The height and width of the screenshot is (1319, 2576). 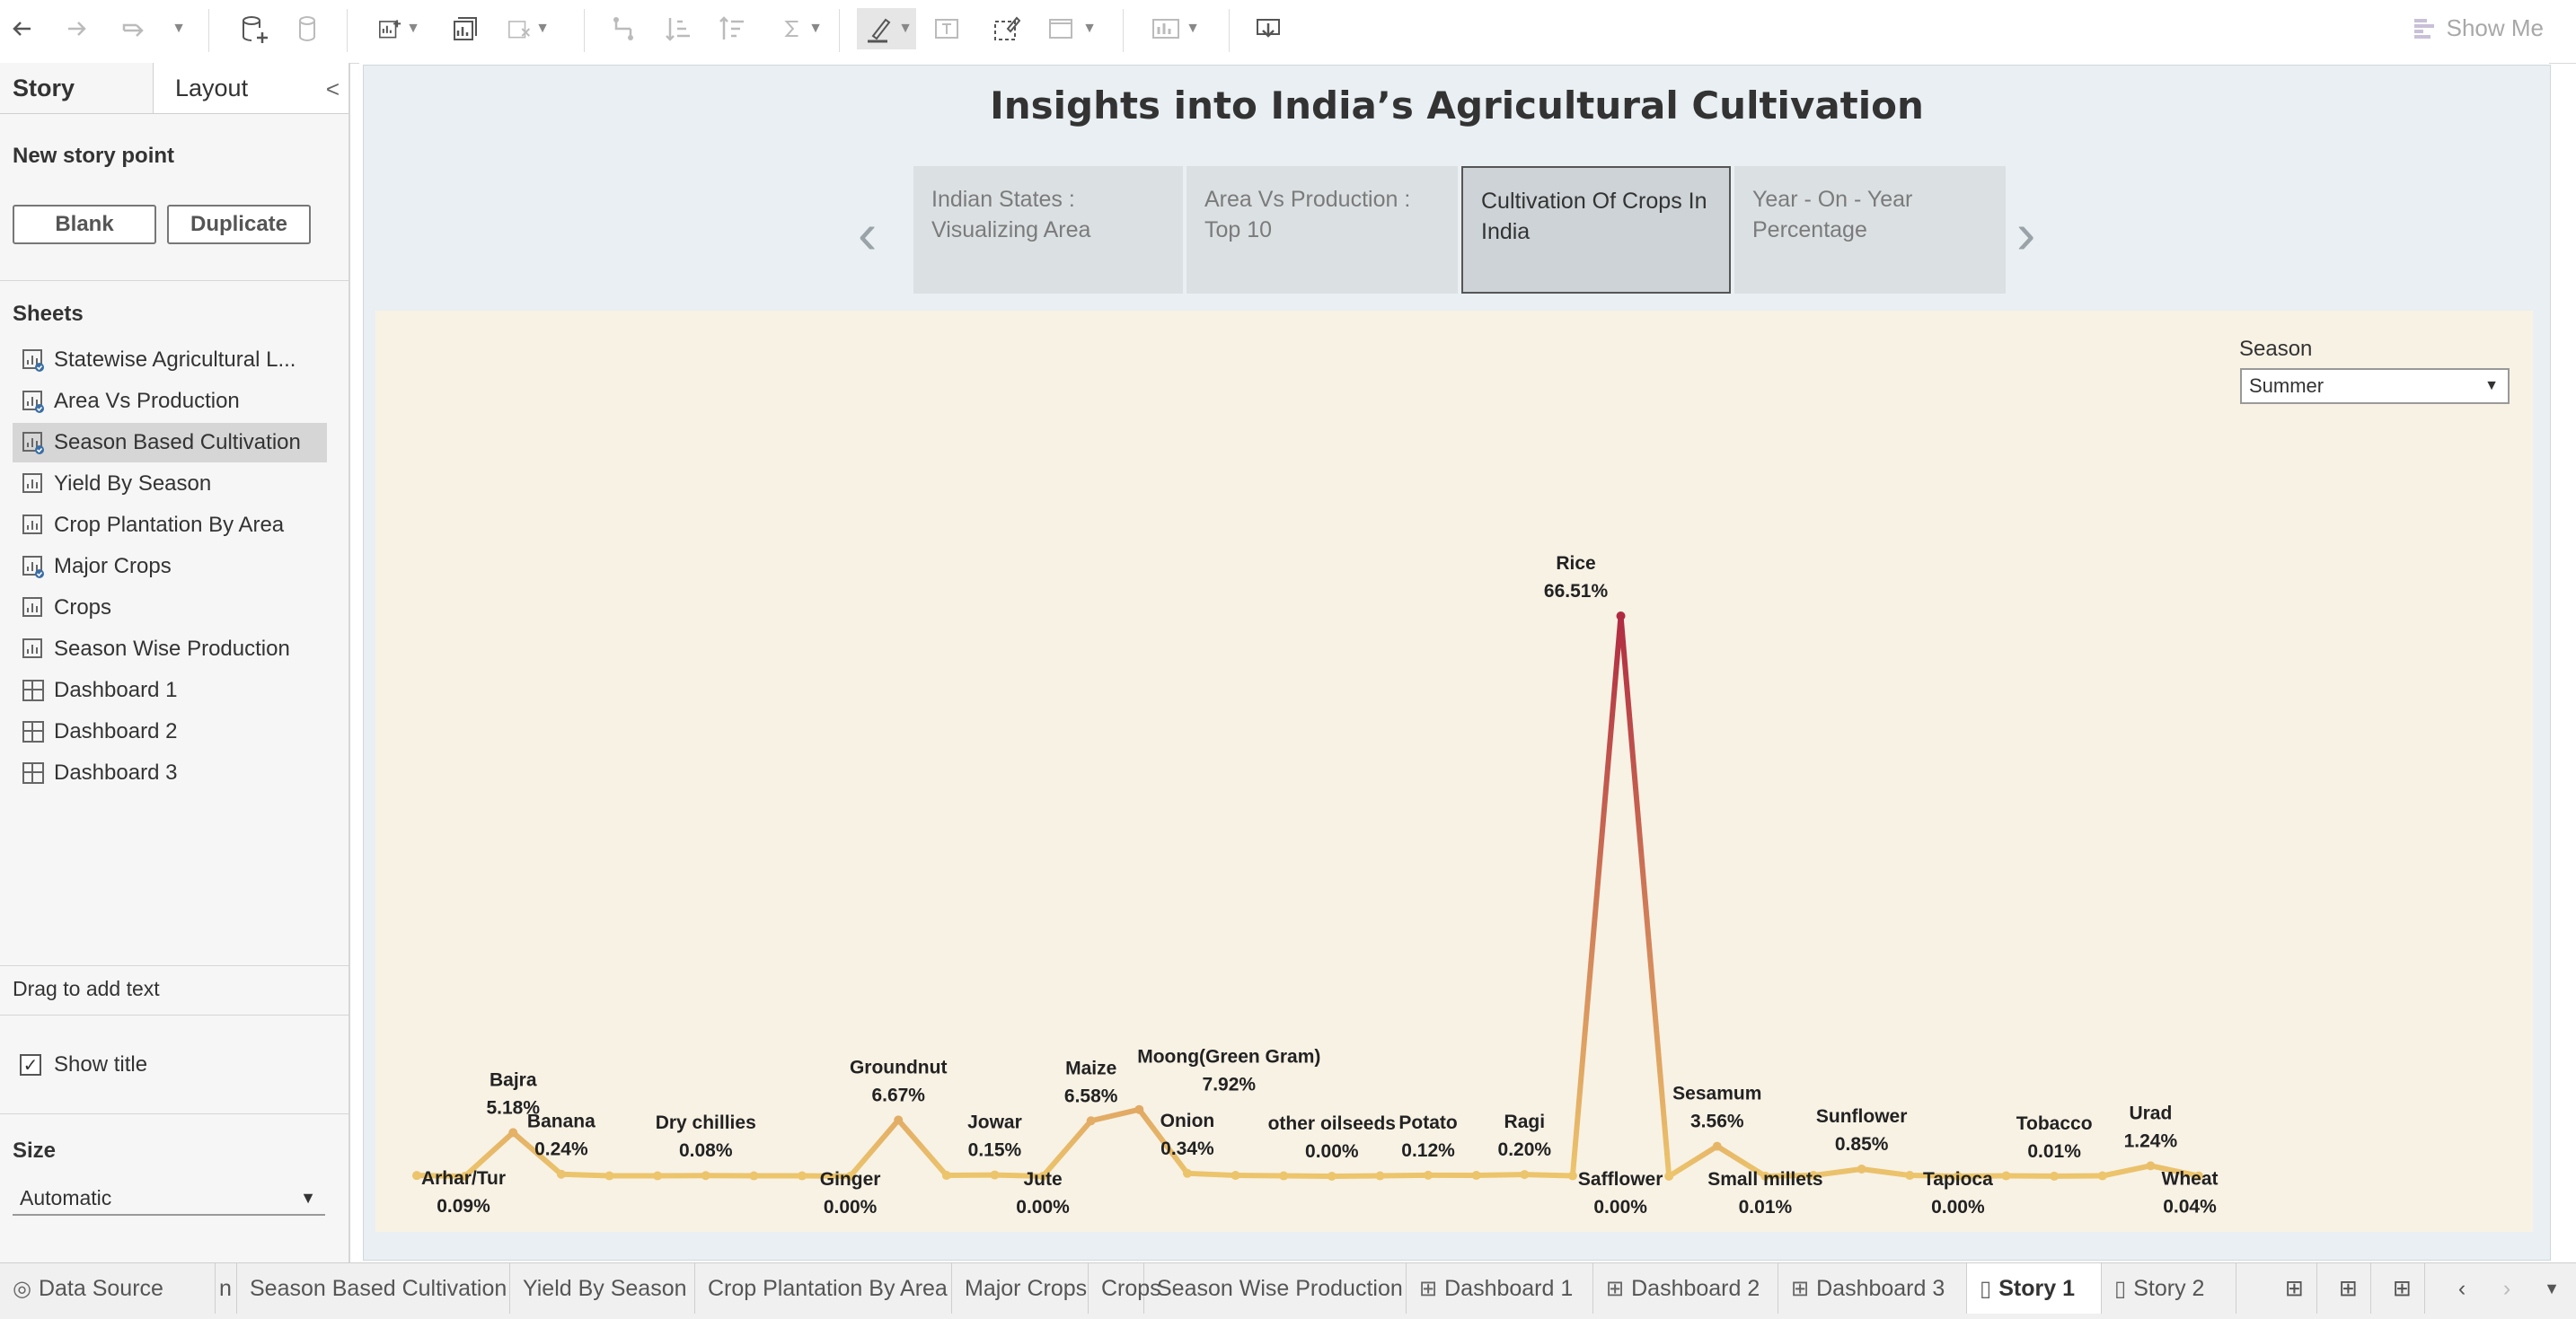 What do you see at coordinates (170, 732) in the screenshot?
I see `sheet-item: Dashboard 2` at bounding box center [170, 732].